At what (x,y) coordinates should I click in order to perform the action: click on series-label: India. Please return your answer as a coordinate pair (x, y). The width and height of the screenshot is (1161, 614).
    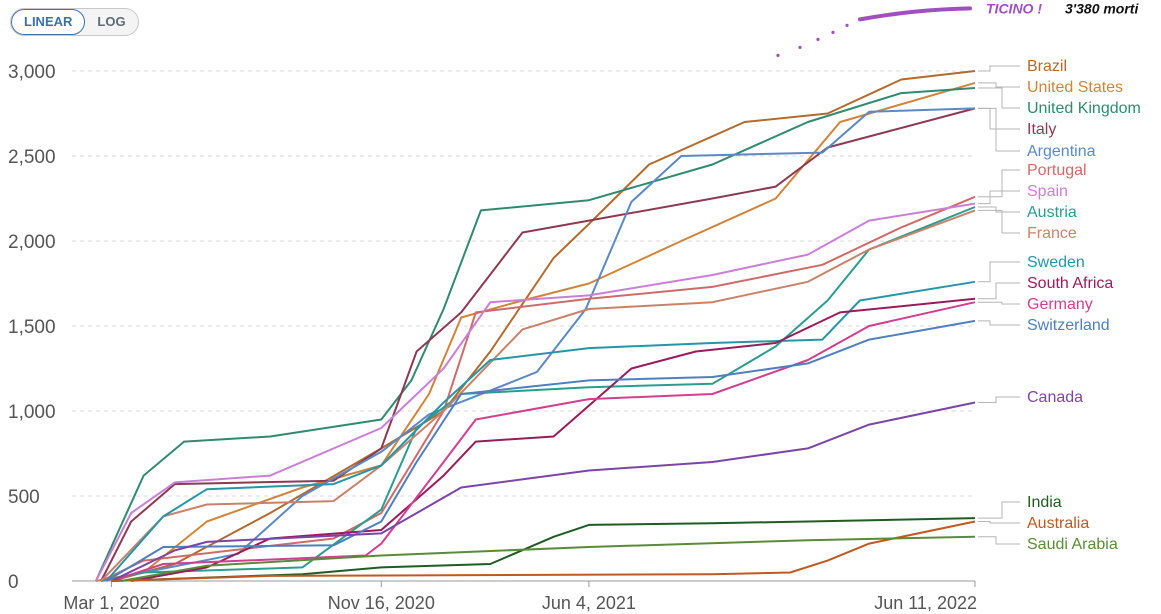
    Looking at the image, I should click on (1044, 502).